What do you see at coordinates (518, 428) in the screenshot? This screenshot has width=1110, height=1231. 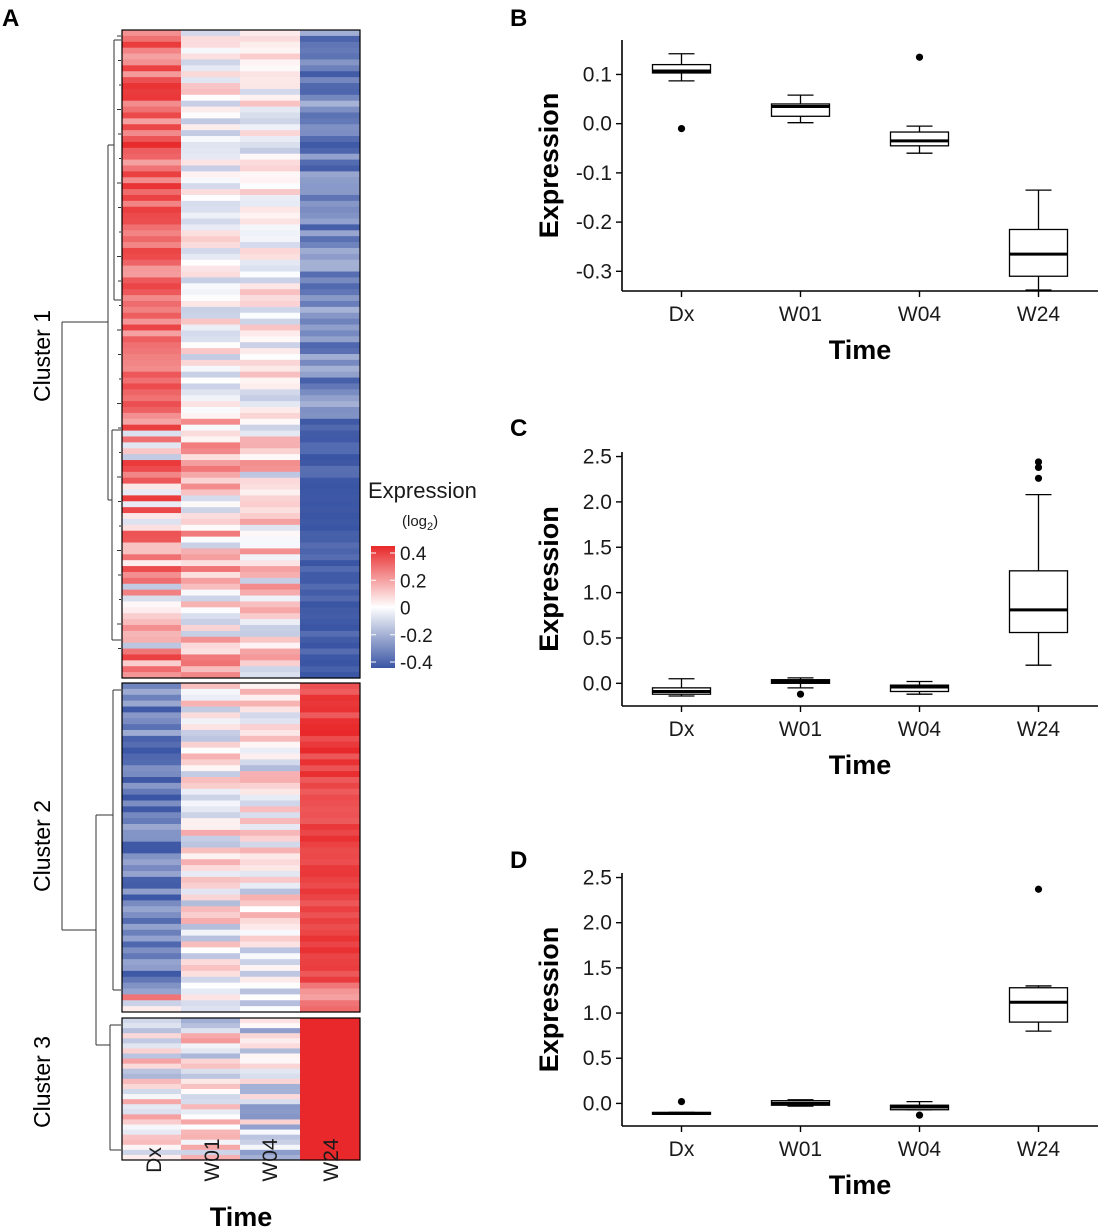 I see `panel-letter-c: C` at bounding box center [518, 428].